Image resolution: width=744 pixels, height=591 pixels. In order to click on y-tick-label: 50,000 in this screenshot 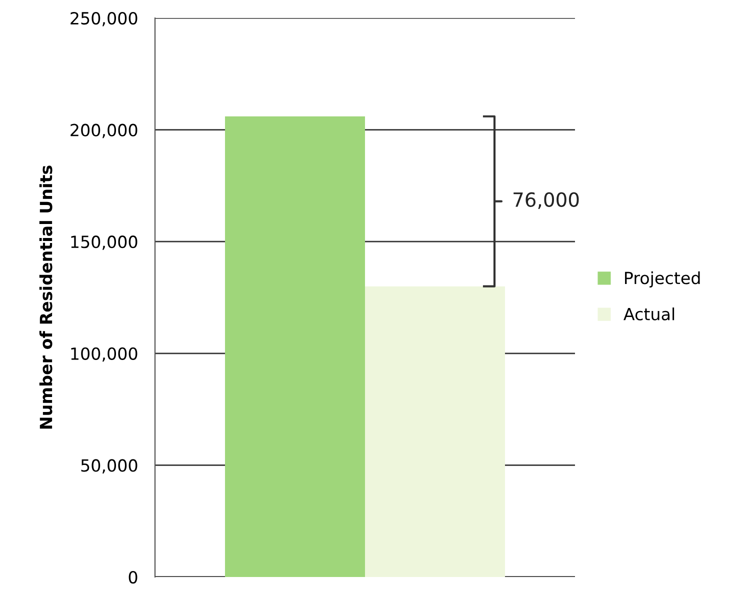, I will do `click(109, 466)`.